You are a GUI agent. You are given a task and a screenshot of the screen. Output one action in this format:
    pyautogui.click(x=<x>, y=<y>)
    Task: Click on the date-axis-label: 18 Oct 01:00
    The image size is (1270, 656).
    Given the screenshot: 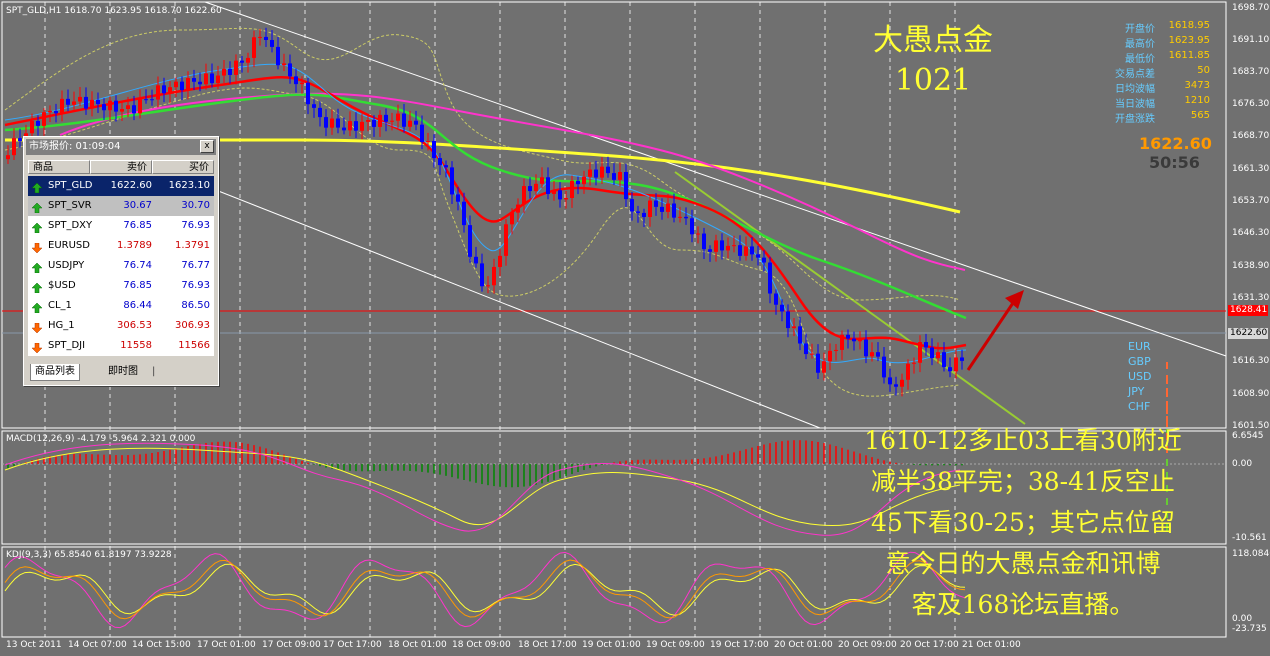 What is the action you would take?
    pyautogui.click(x=417, y=645)
    